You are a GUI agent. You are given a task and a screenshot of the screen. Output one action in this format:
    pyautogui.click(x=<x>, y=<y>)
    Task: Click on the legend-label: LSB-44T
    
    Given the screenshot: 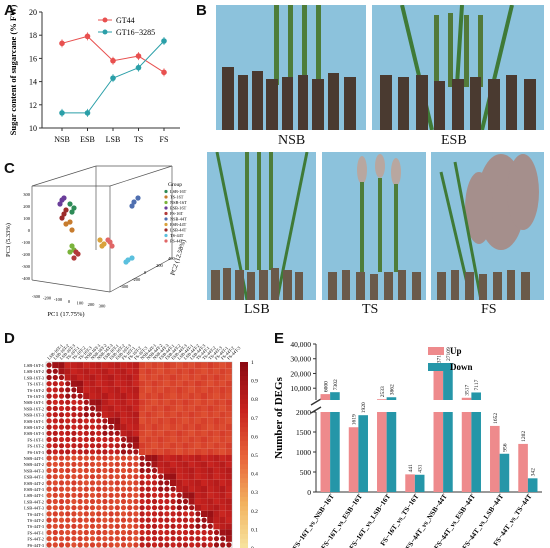 What is the action you would take?
    pyautogui.click(x=178, y=230)
    